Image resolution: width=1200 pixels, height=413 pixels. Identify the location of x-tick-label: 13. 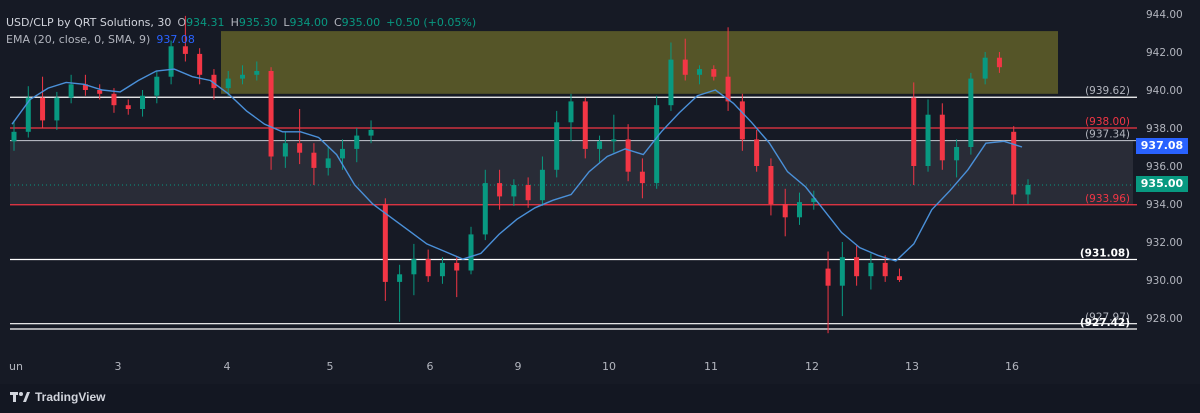
(912, 366).